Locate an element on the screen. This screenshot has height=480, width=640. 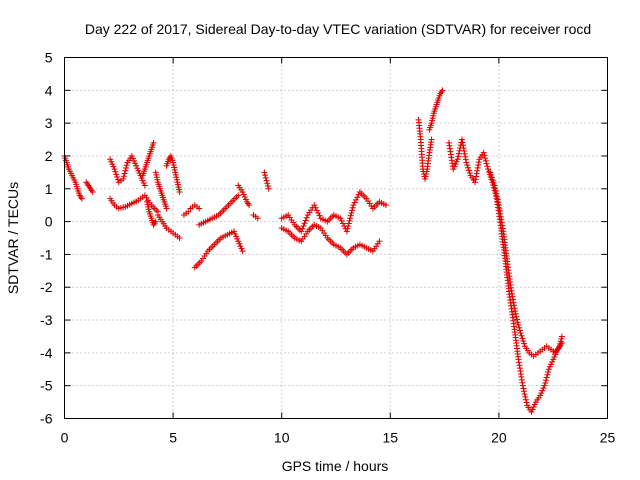
x-tick-label: 0 is located at coordinates (65, 438).